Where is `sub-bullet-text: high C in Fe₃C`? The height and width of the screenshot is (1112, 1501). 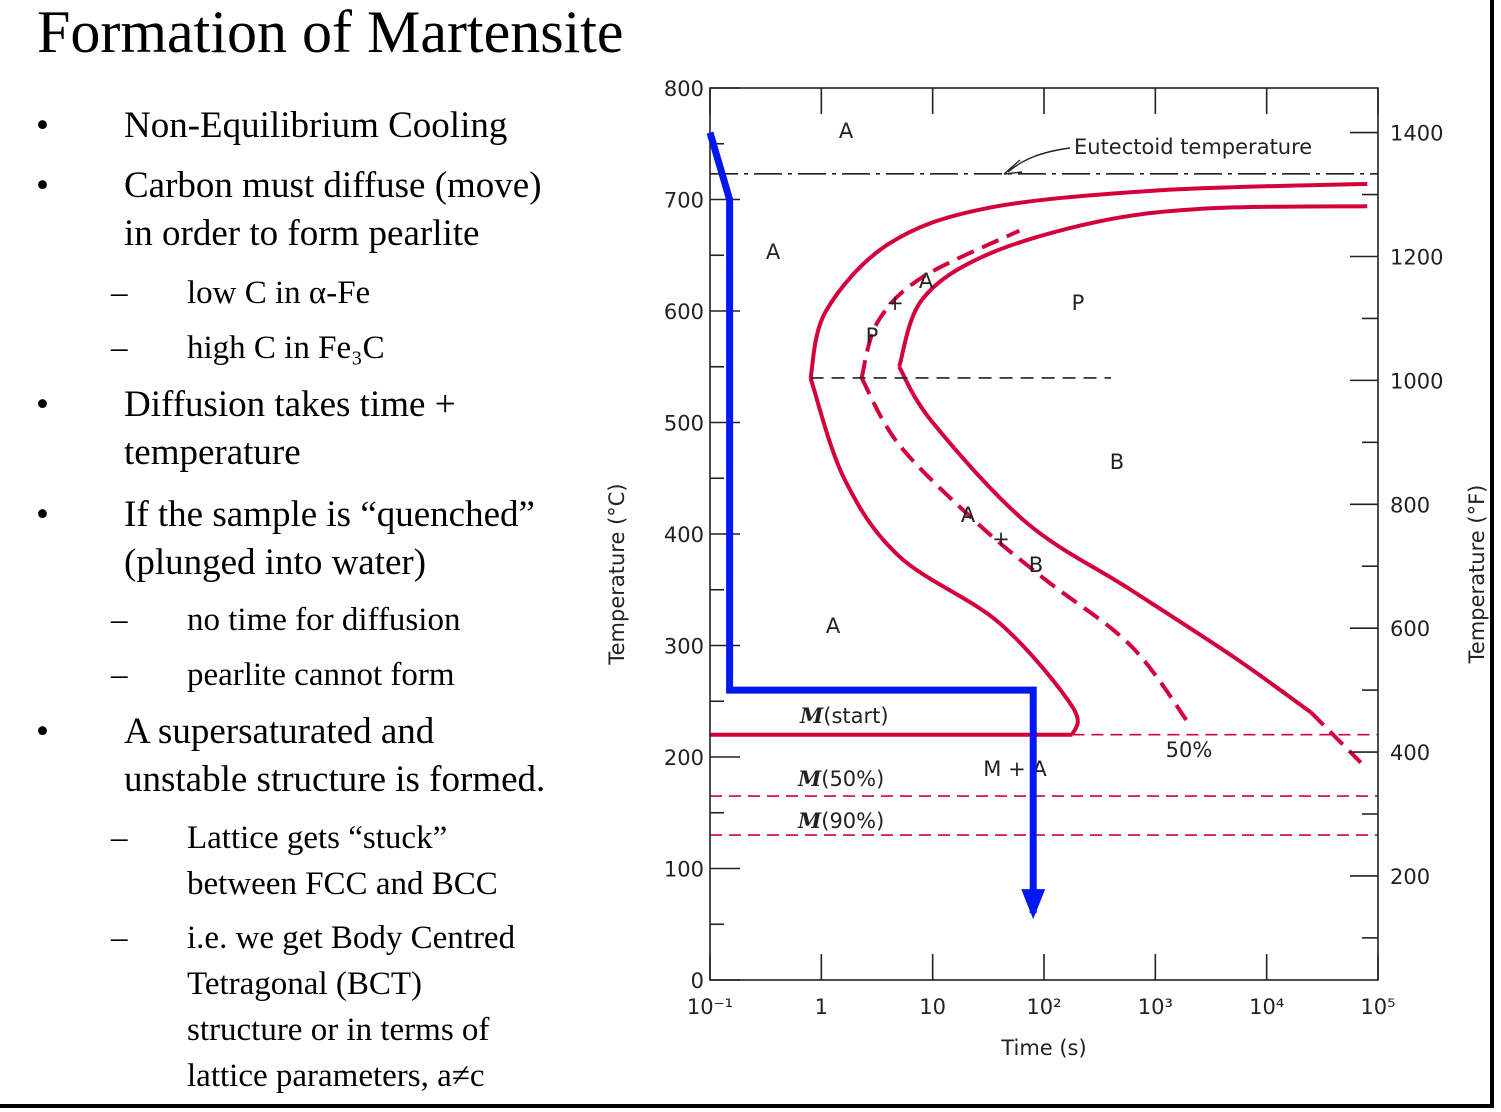
sub-bullet-text: high C in Fe₃C is located at coordinates (286, 348).